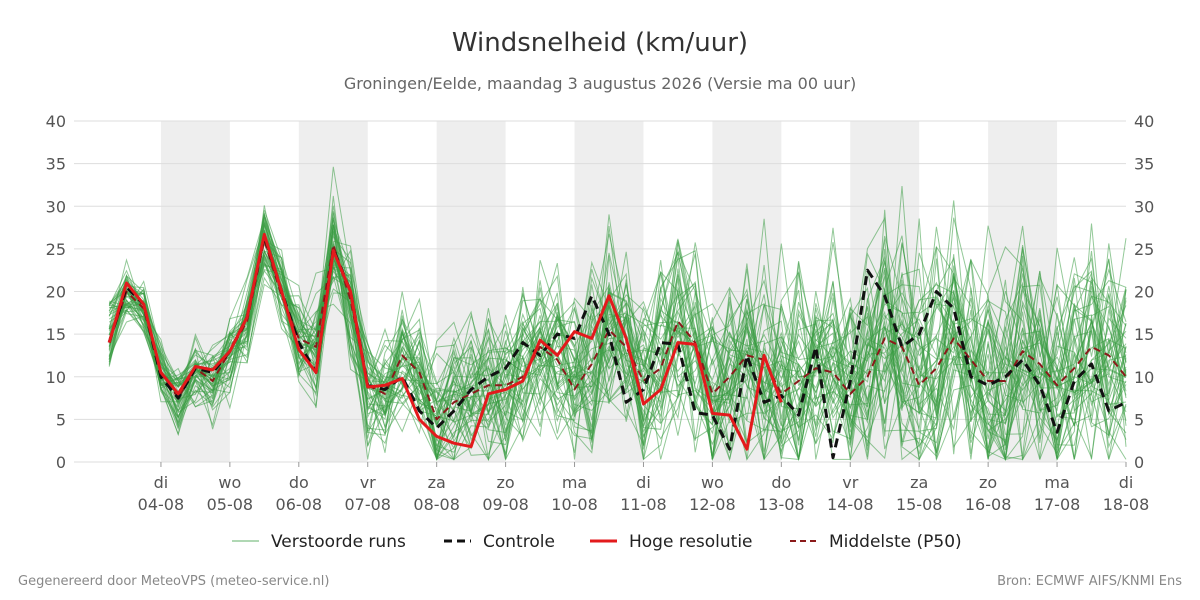 Image resolution: width=1200 pixels, height=600 pixels. I want to click on y-tick-label-right: 40, so click(1144, 121).